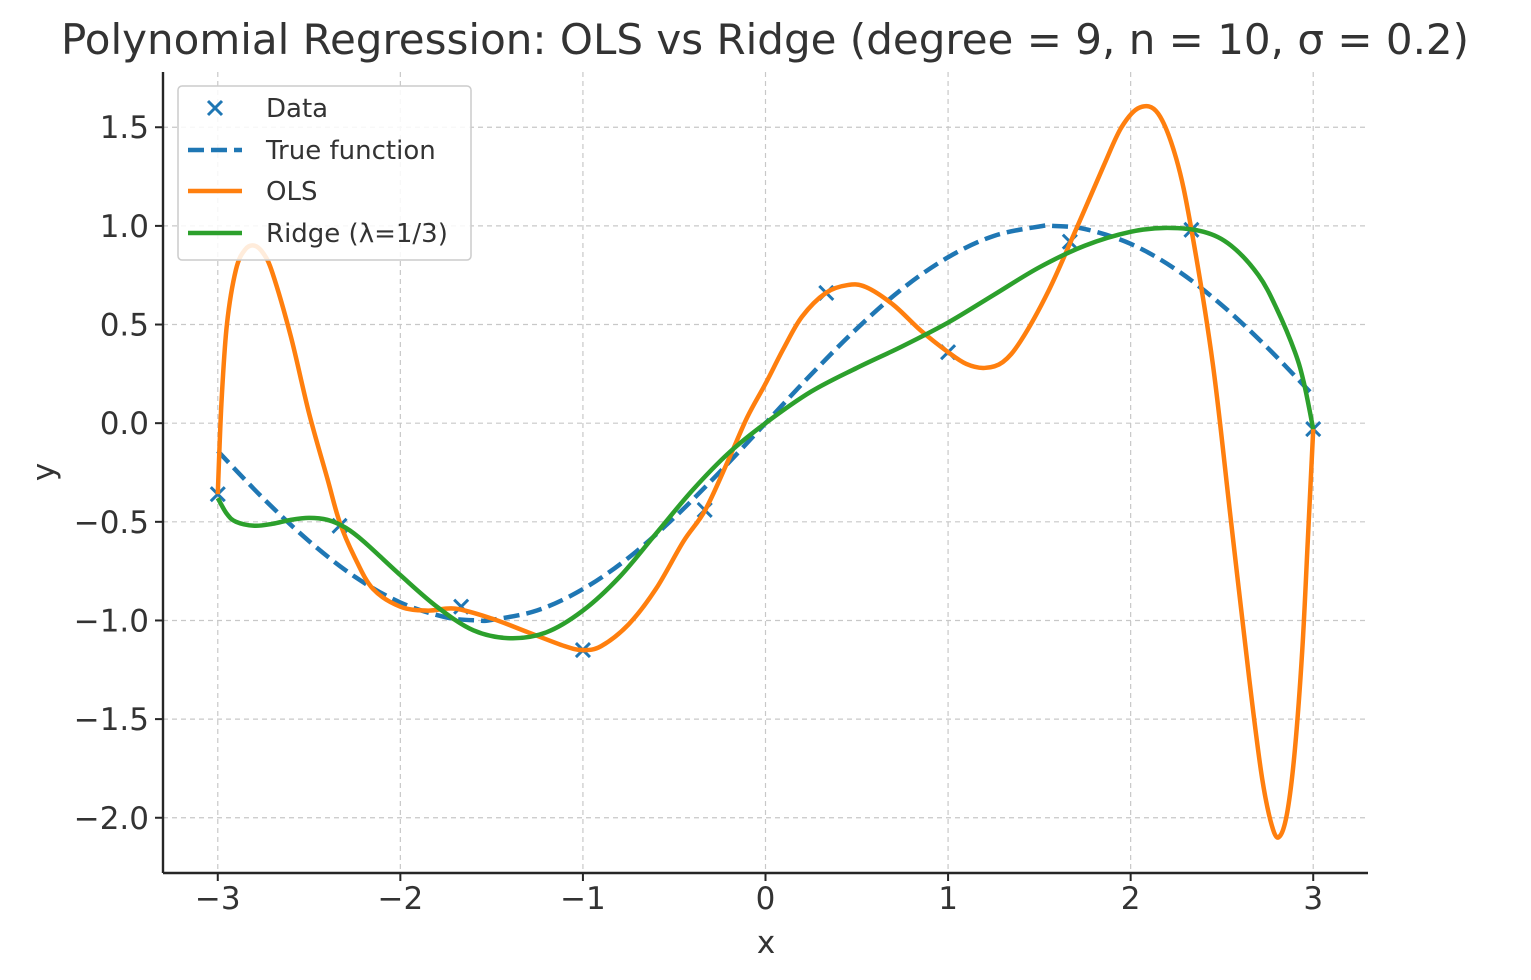 The height and width of the screenshot is (980, 1531). I want to click on x-tick-label: 1, so click(948, 899).